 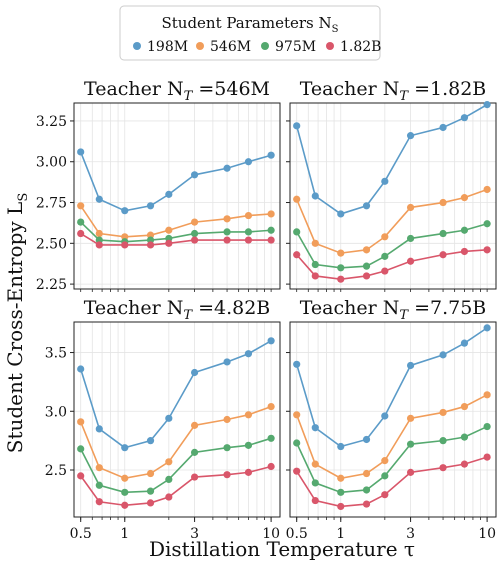 I want to click on panel-title: Teacher NT =7.75B, so click(x=393, y=310).